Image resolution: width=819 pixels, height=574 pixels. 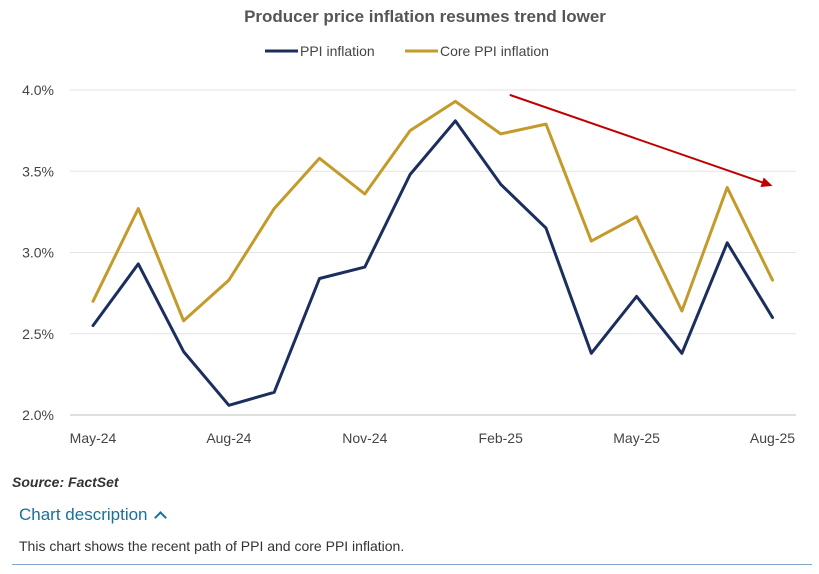 I want to click on y-axis: 2.0% 2.5% 3.0% 3.5% 4.0%, so click(x=38, y=252).